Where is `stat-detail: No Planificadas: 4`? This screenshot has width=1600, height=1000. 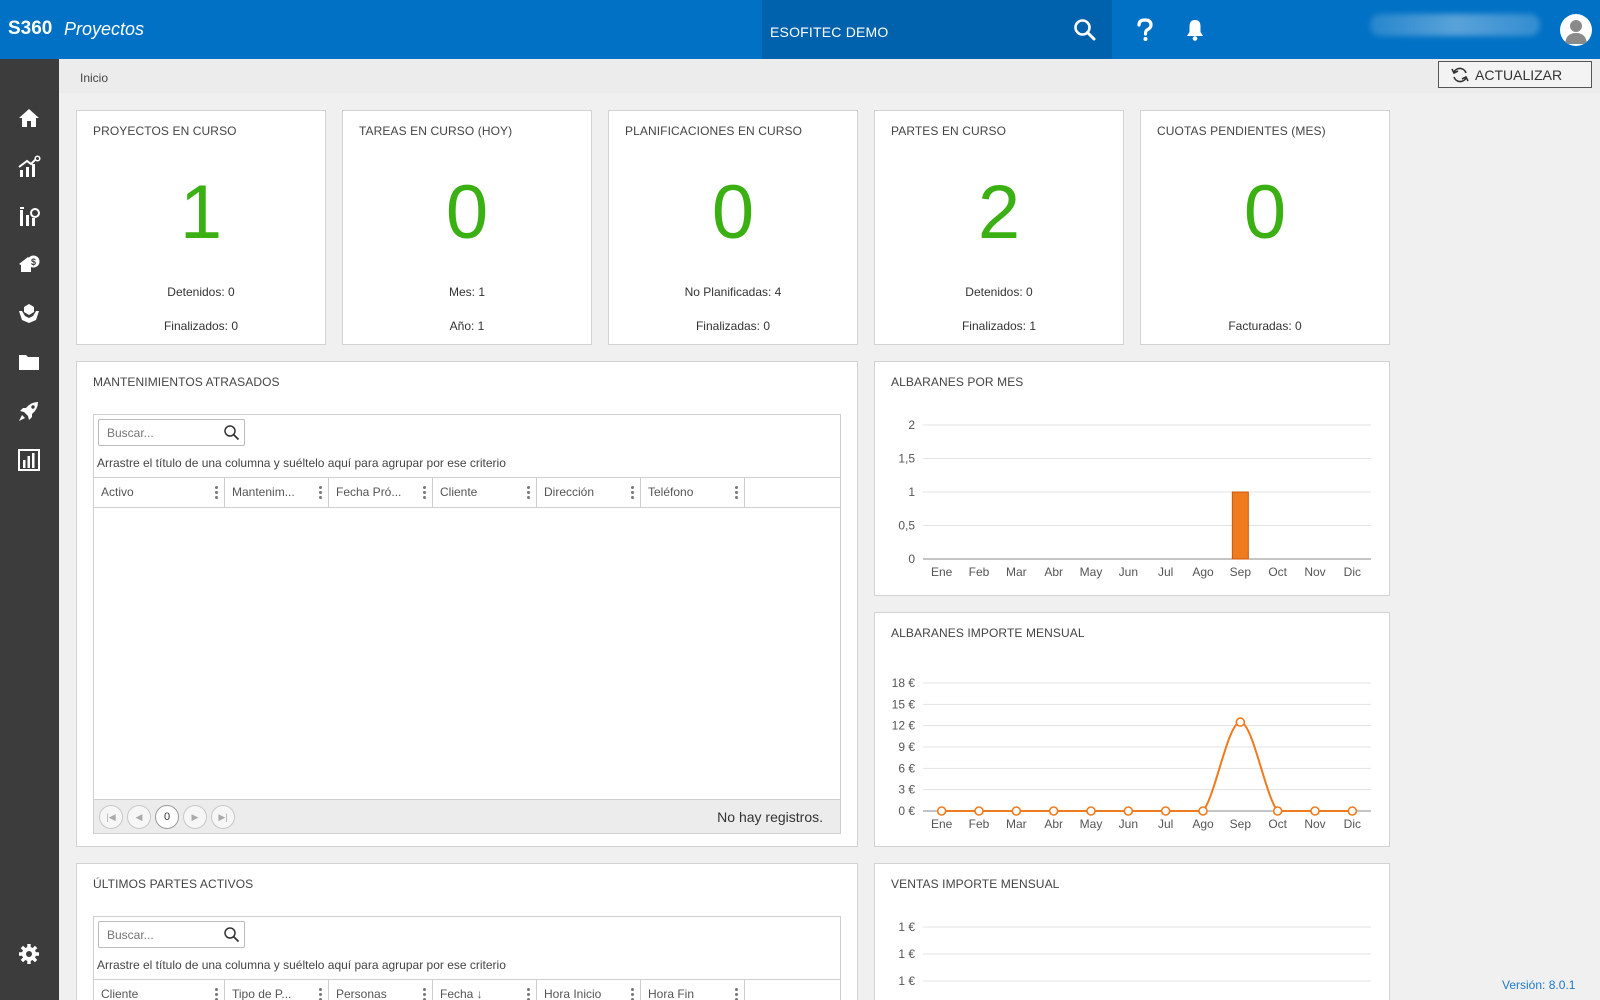 stat-detail: No Planificadas: 4 is located at coordinates (733, 292).